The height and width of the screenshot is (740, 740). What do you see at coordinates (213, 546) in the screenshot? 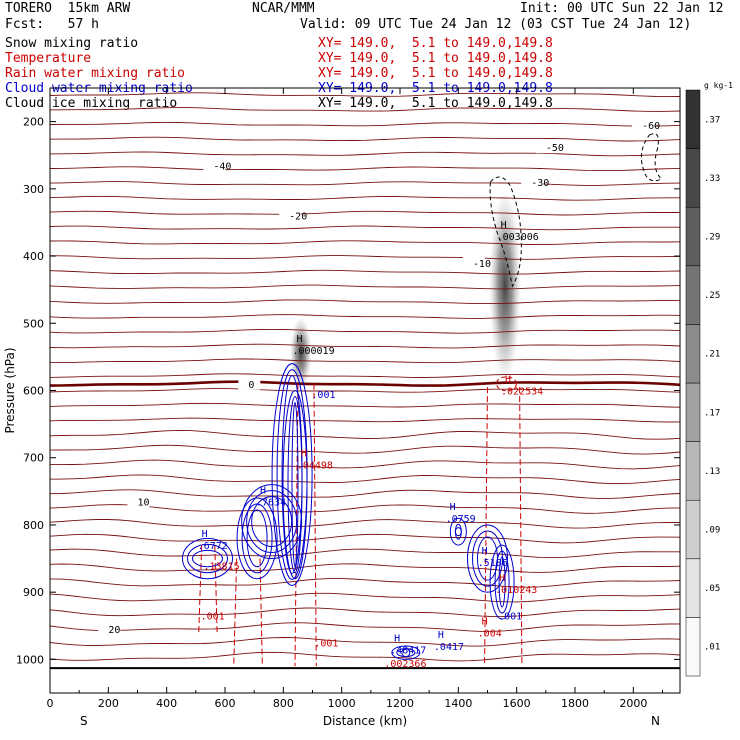
I see `max-value-label: .6772` at bounding box center [213, 546].